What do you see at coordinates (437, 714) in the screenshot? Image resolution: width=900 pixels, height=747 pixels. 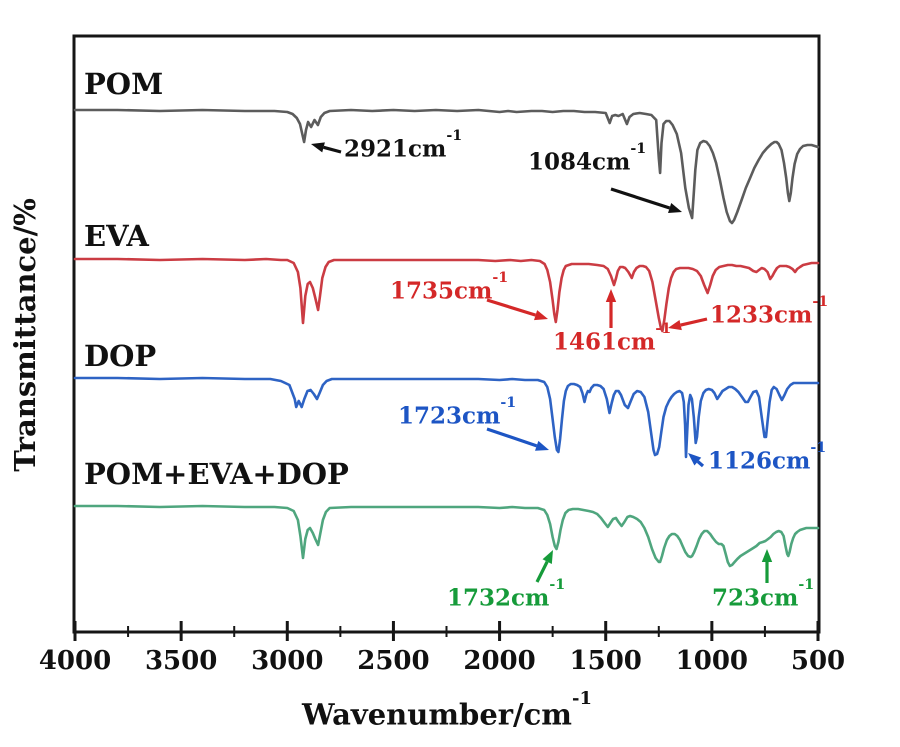 I see `x-axis-title-text: Wavenumber/cm` at bounding box center [437, 714].